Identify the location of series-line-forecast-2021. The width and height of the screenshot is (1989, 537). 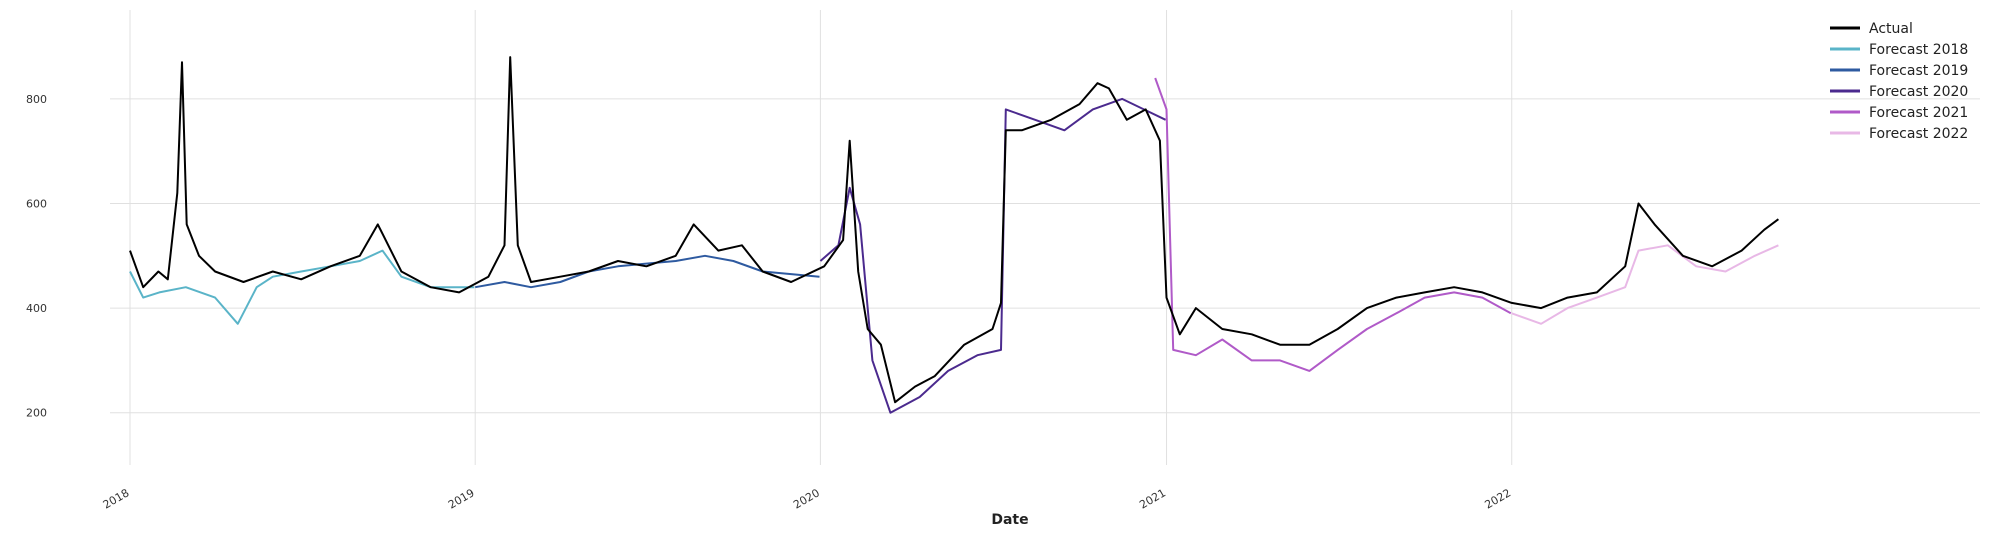
(1333, 224).